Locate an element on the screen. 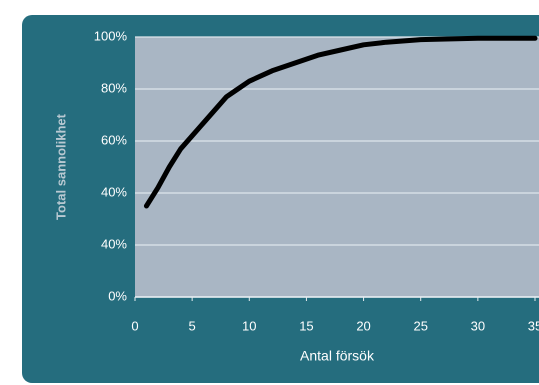 Image resolution: width=539 pixels, height=385 pixels. x-tick-label: 10 is located at coordinates (249, 325).